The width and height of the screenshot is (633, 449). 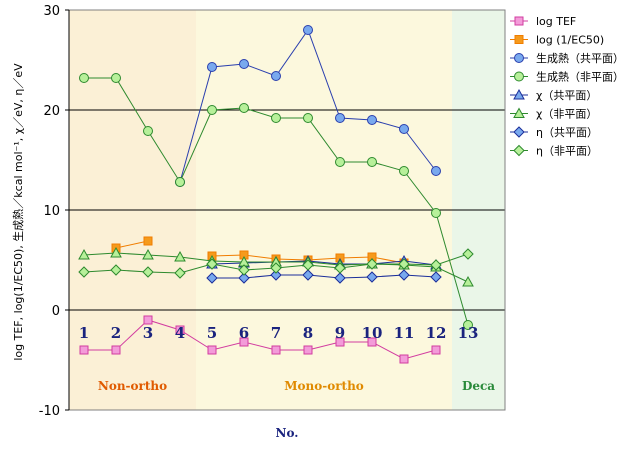 I want to click on legend-label: 生成熱（非平面）, so click(x=580, y=77).